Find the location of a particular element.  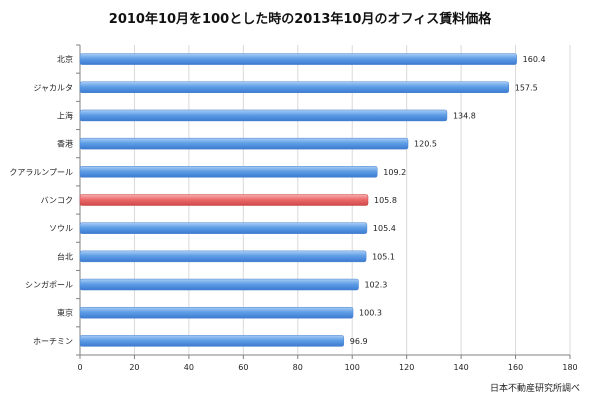

value-label: 105.8 is located at coordinates (385, 200).